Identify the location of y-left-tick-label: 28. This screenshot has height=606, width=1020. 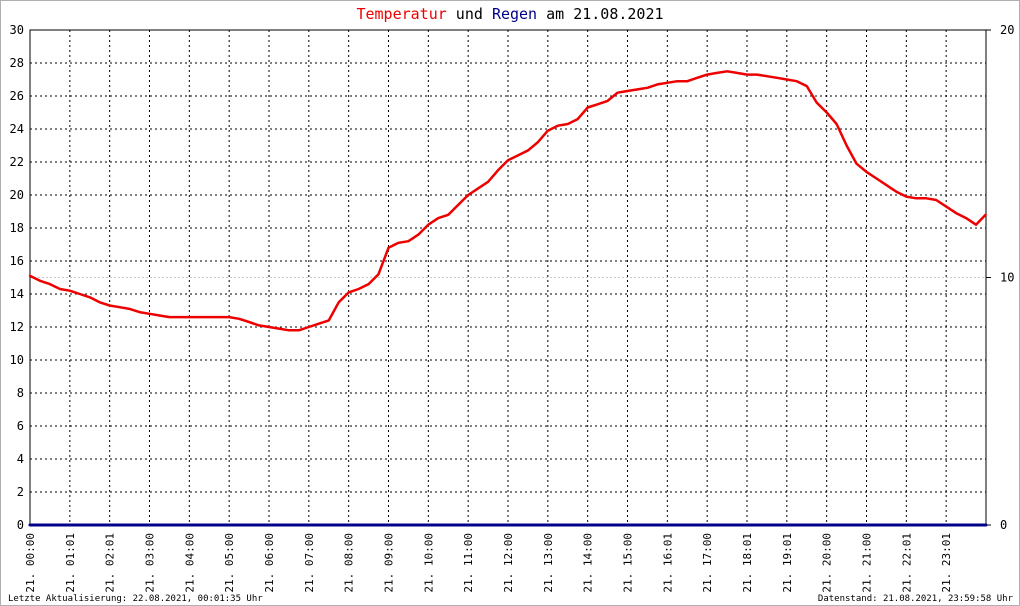
(17, 63).